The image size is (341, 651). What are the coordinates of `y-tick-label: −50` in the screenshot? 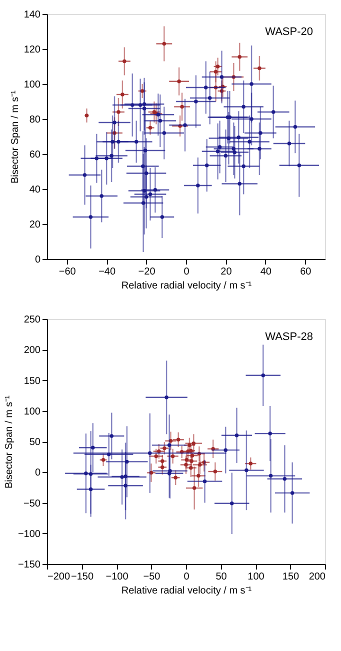 It's located at (32, 504).